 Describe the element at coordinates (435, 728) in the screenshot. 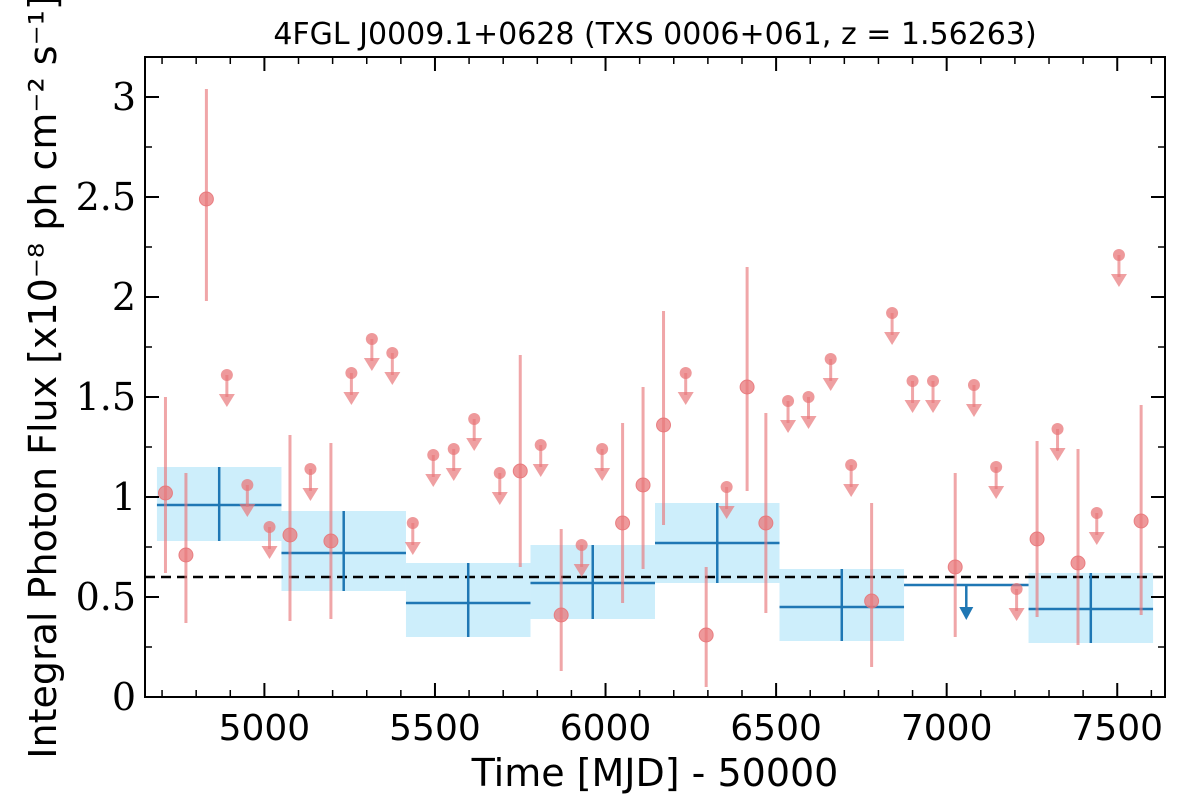

I see `x-tick-label: 5500` at that location.